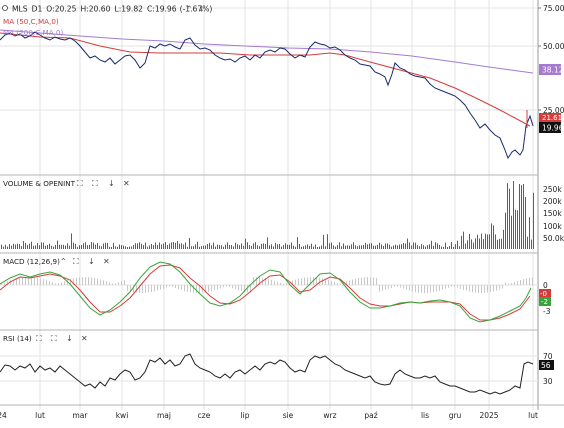 This screenshot has height=428, width=564. What do you see at coordinates (288, 415) in the screenshot?
I see `time-tick-label: sie` at bounding box center [288, 415].